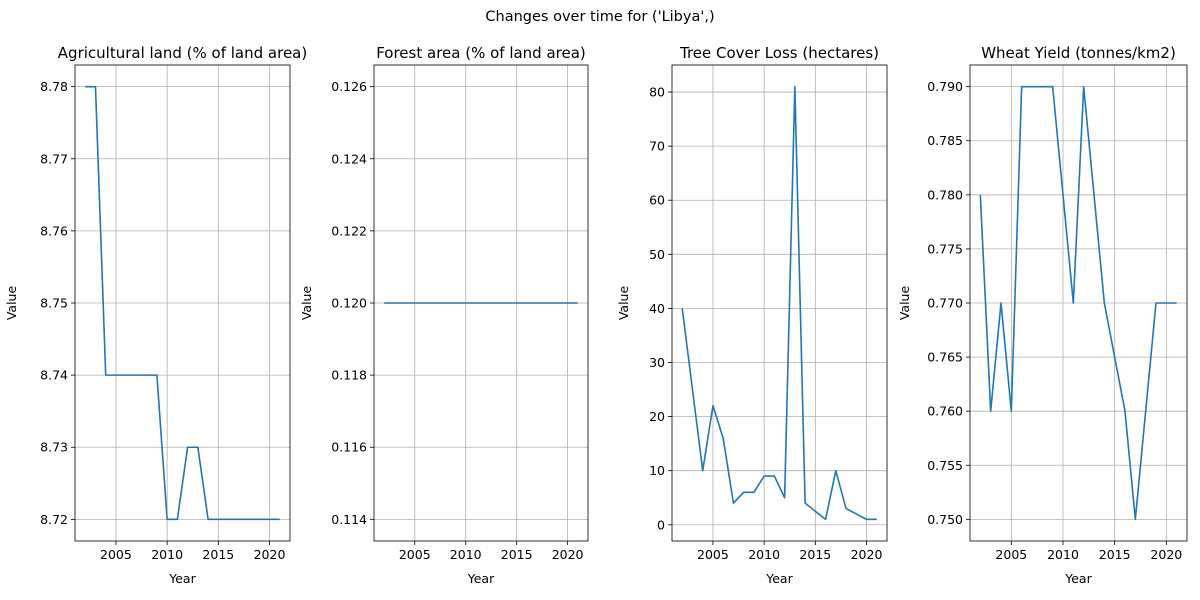 The image size is (1200, 600). Describe the element at coordinates (945, 140) in the screenshot. I see `y-tick-label: 0.785` at that location.